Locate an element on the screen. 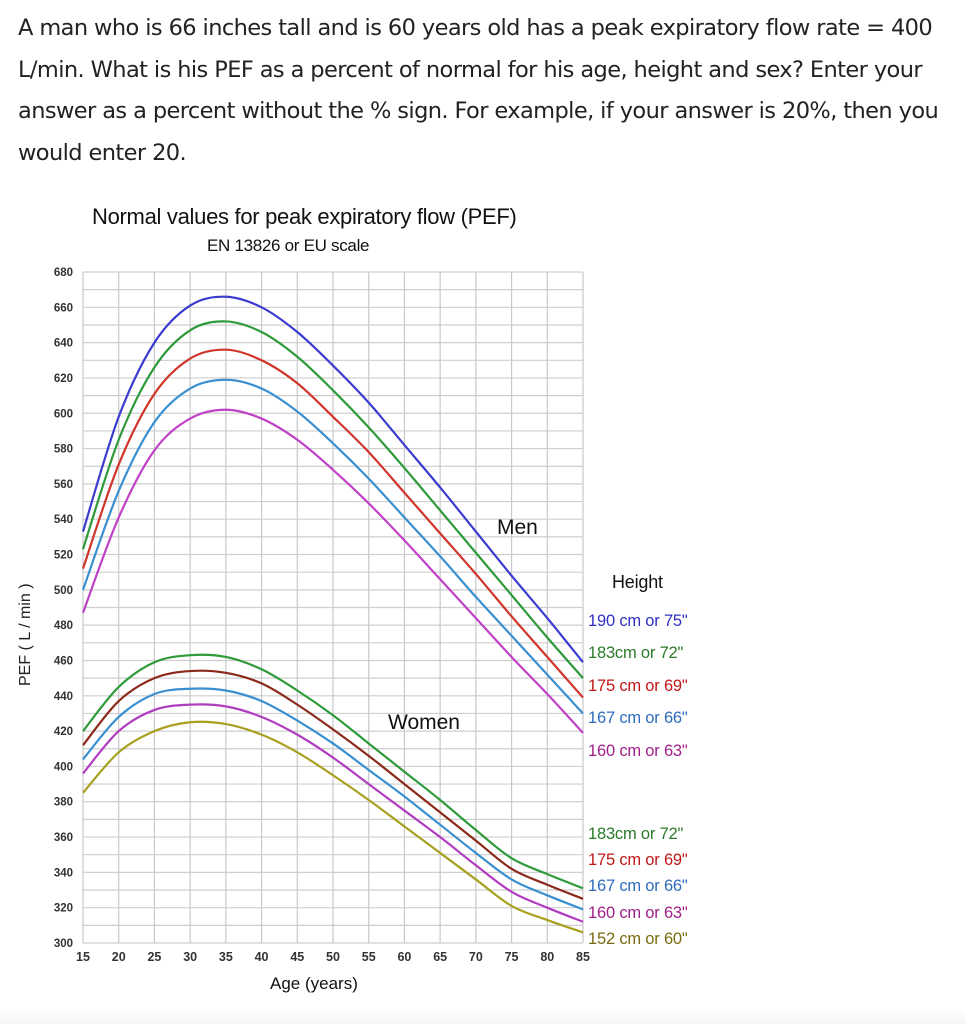 This screenshot has height=1024, width=965. legend-men-183: 183cm or 72" is located at coordinates (636, 653).